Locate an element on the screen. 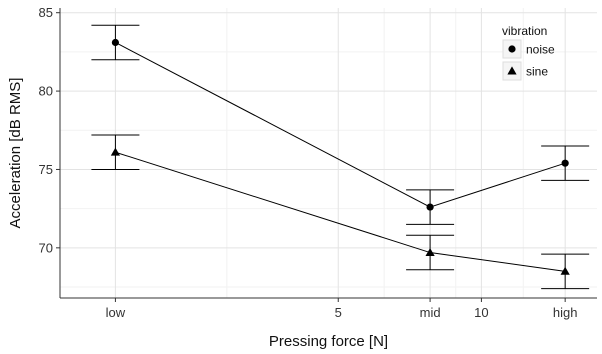 This screenshot has width=602, height=354. y-axis-title: Acceleration [dB RMS] is located at coordinates (15, 153).